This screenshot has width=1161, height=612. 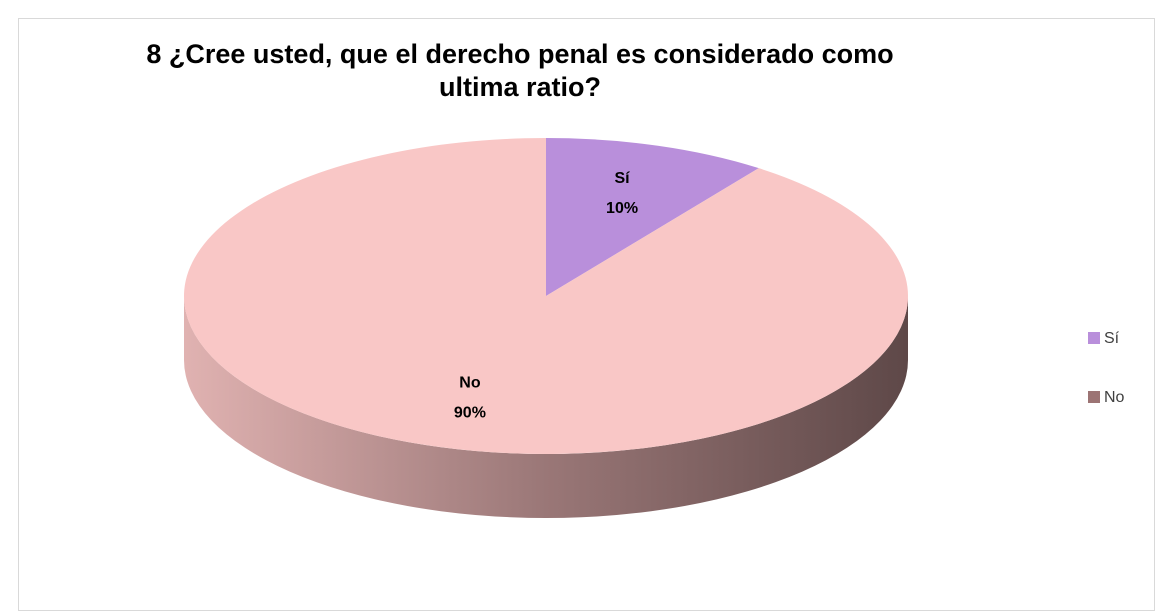 I want to click on legend-label: No, so click(x=1114, y=397).